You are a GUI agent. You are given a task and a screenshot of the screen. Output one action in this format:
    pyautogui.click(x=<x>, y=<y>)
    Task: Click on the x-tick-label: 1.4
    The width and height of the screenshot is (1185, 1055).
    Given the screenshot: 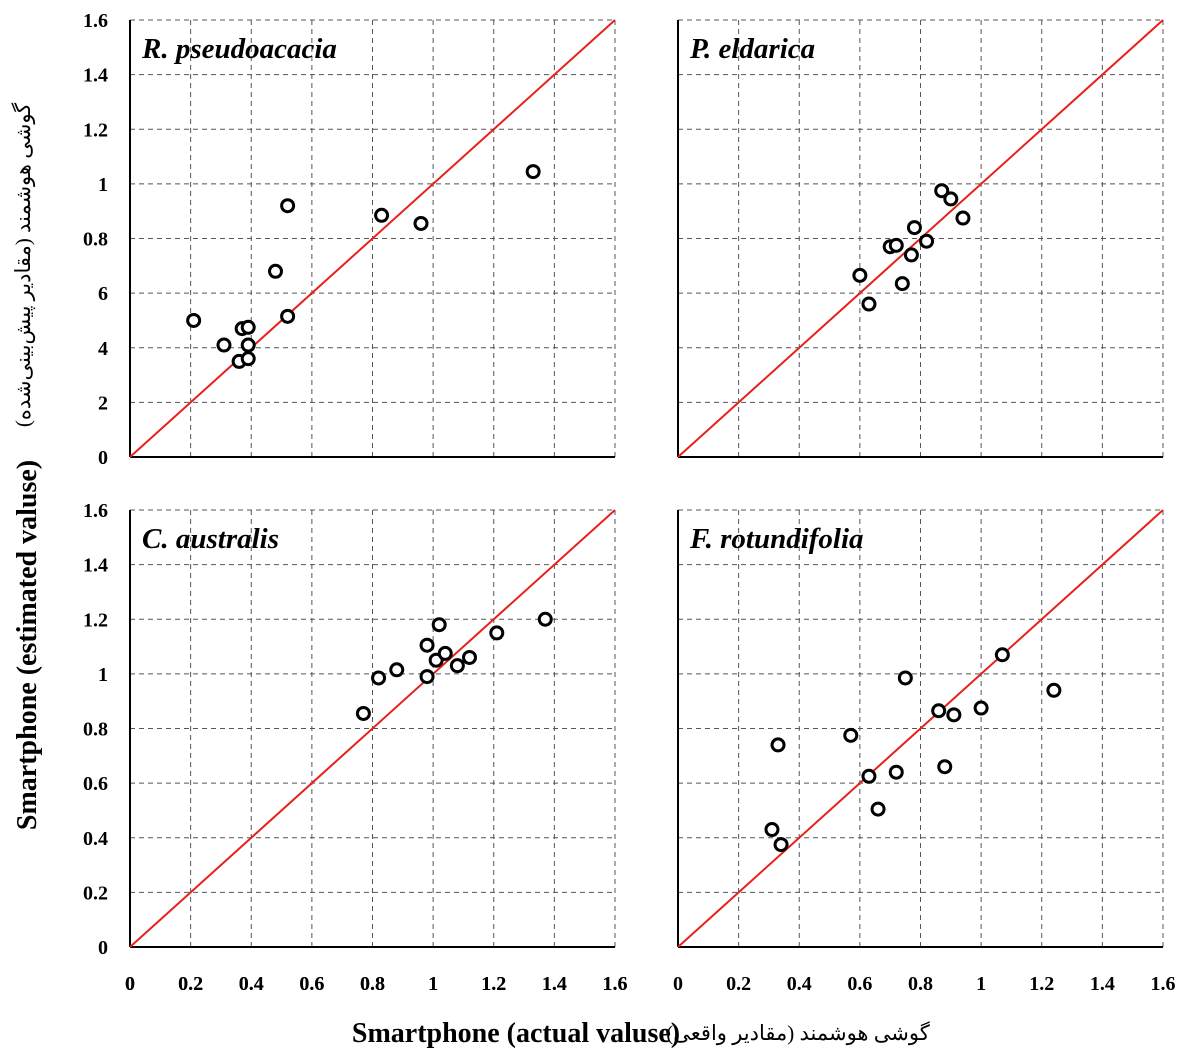 What is the action you would take?
    pyautogui.click(x=554, y=984)
    